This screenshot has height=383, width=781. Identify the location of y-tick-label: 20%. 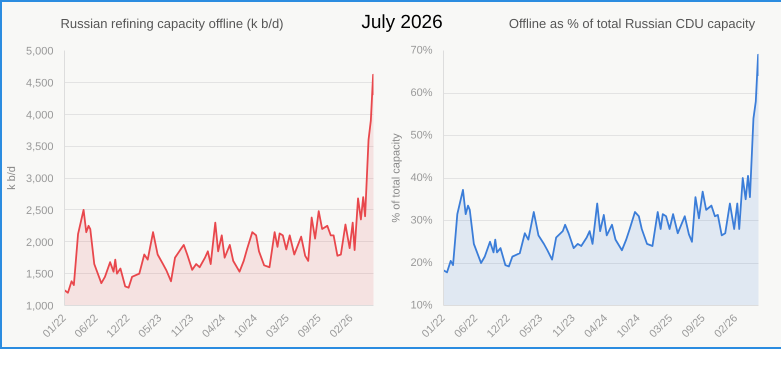
(421, 263).